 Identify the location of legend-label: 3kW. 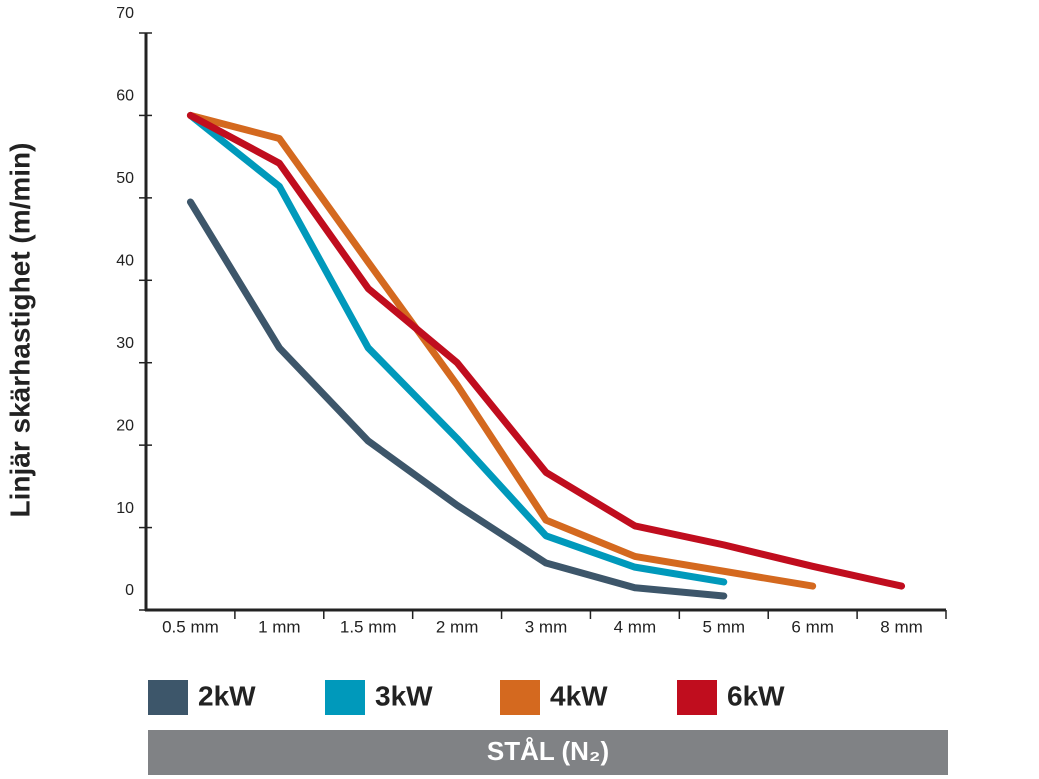
(404, 695).